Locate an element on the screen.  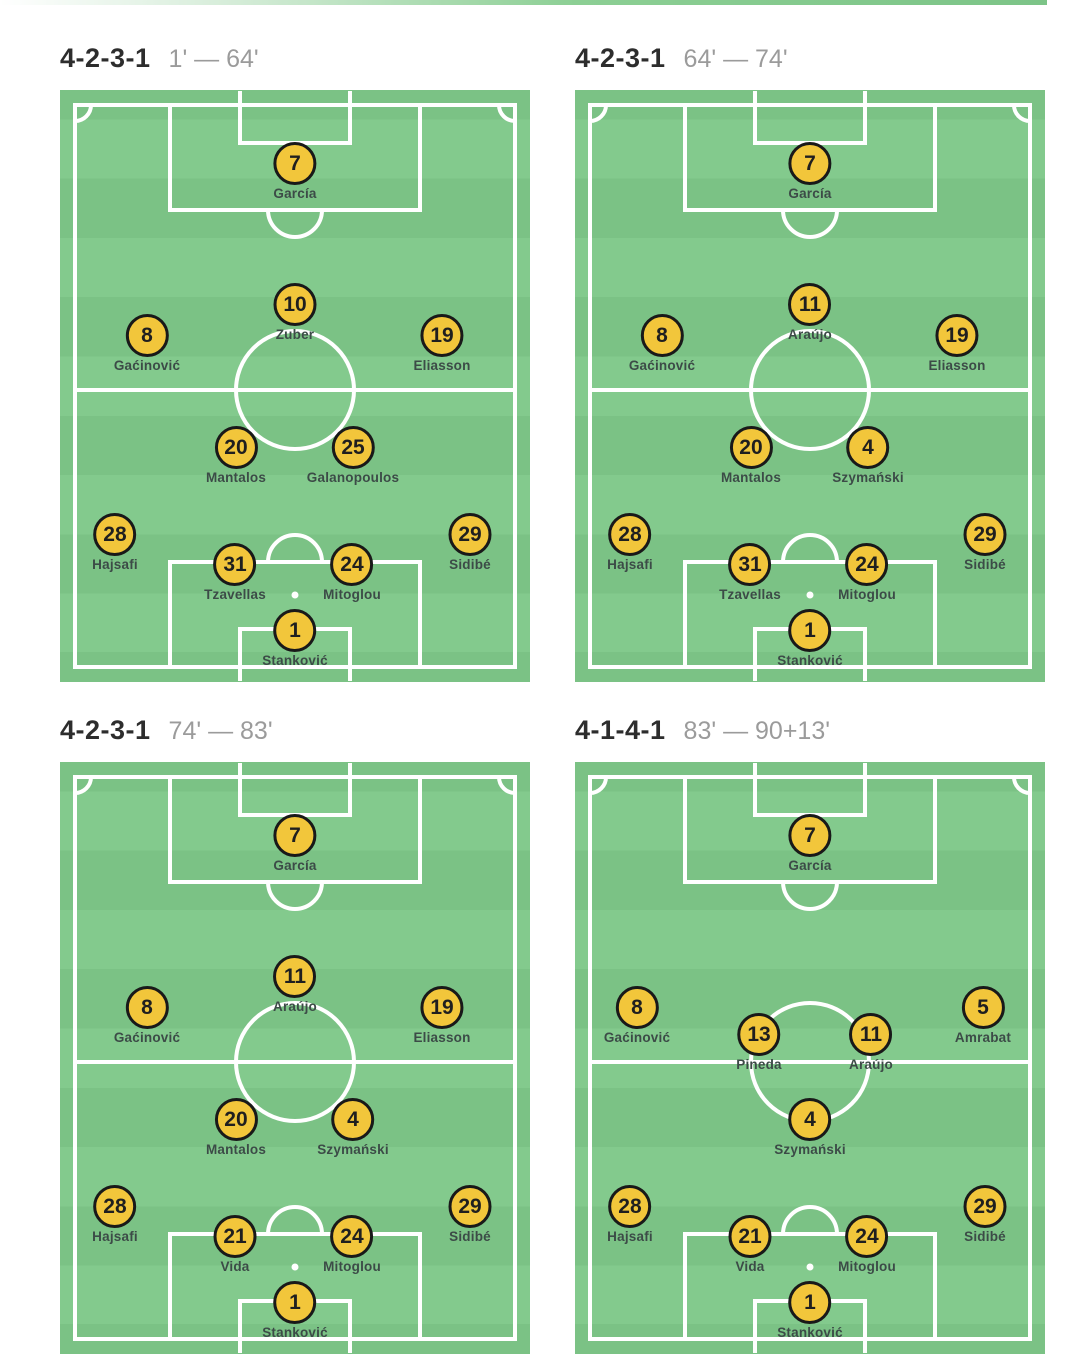
player-name: Gaćinović is located at coordinates (147, 365).